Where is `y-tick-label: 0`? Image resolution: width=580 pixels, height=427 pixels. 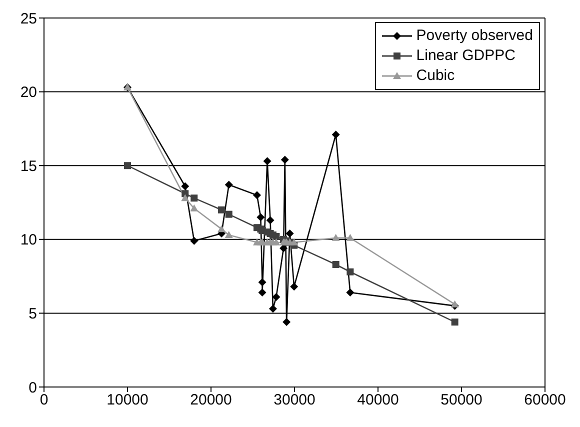
y-tick-label: 0 is located at coordinates (32, 387).